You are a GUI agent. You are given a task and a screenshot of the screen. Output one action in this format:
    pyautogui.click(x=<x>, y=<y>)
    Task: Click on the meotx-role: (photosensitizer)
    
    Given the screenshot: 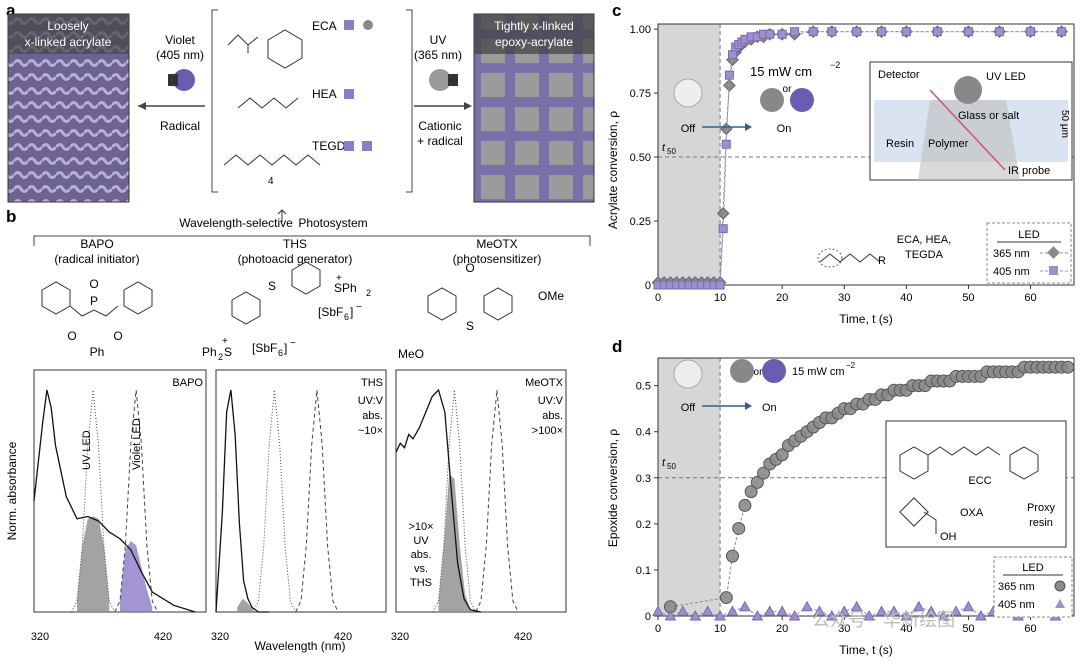 What is the action you would take?
    pyautogui.click(x=497, y=259)
    